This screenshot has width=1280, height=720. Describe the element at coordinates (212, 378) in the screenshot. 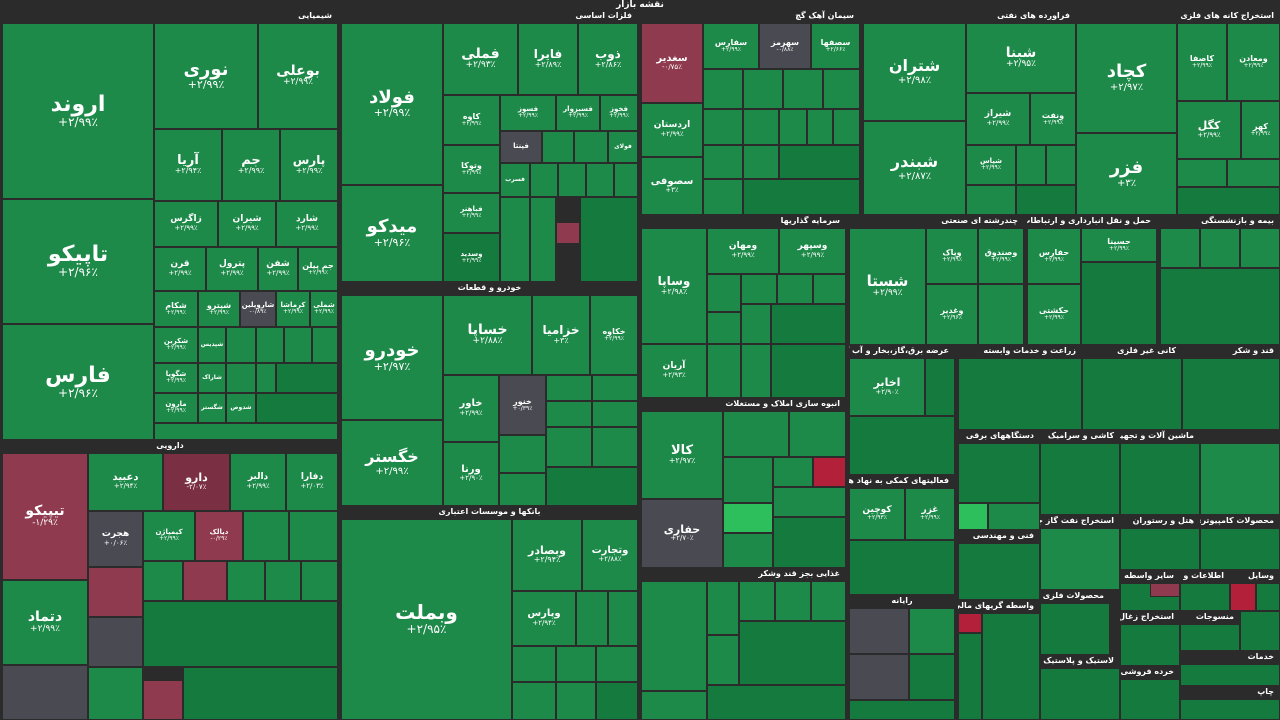

I see `tile-sharak: شاراک` at that location.